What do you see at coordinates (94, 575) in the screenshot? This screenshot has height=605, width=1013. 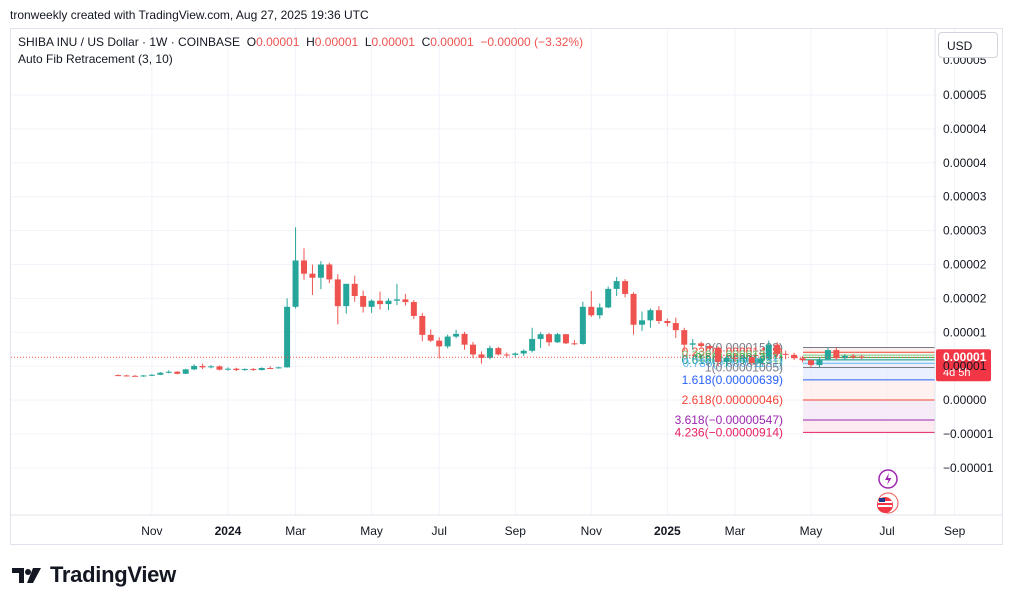 I see `tradingview-logo: TradingView` at bounding box center [94, 575].